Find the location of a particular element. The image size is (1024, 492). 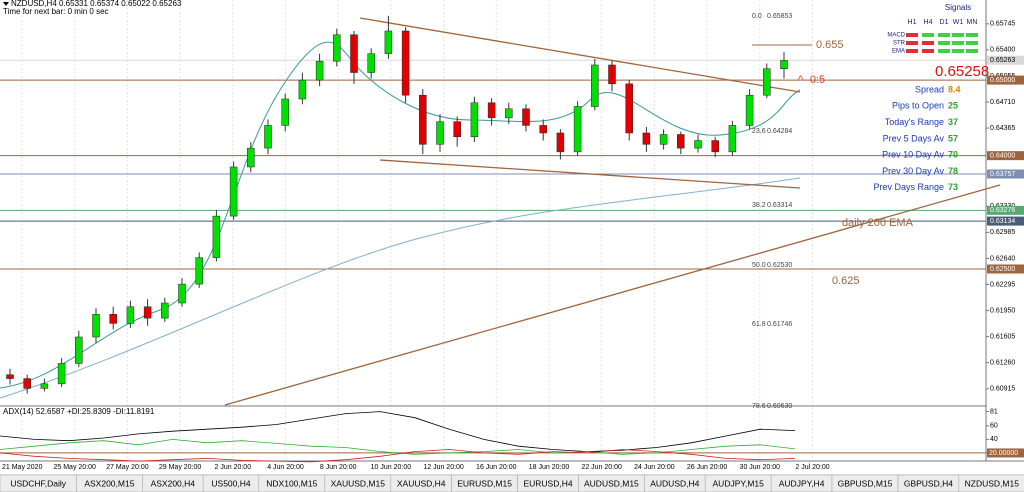

price-label: 0.63276 is located at coordinates (1002, 210).